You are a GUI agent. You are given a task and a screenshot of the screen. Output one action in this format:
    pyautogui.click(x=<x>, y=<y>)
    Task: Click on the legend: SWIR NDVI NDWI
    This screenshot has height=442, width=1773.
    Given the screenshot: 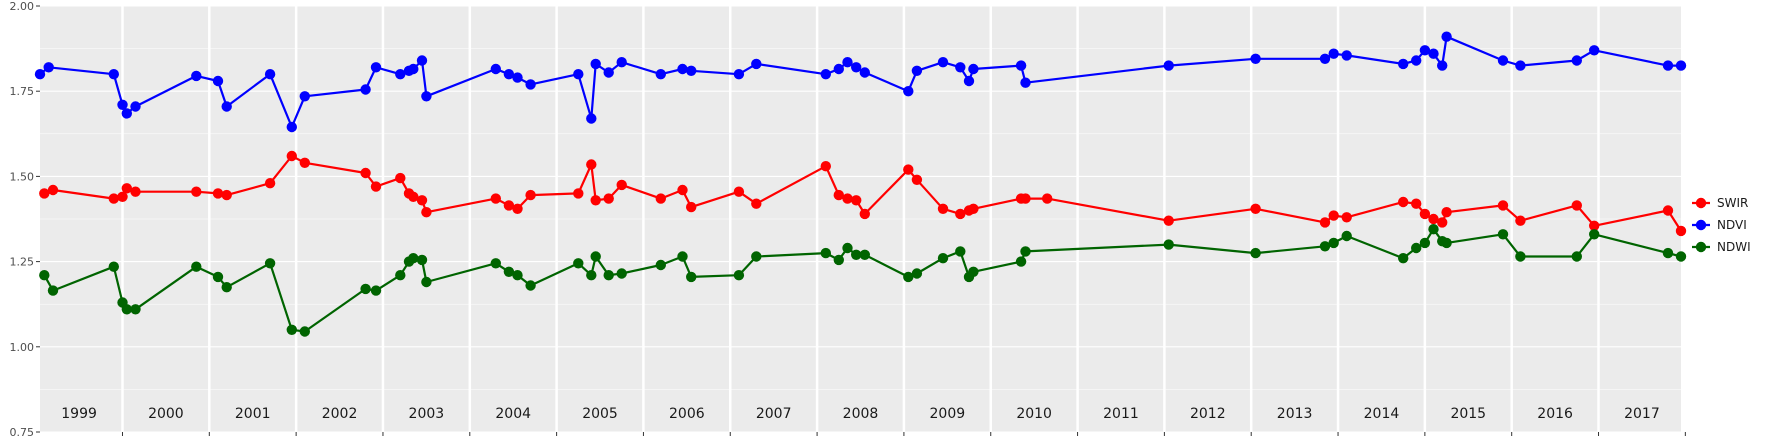 What is the action you would take?
    pyautogui.click(x=1721, y=225)
    